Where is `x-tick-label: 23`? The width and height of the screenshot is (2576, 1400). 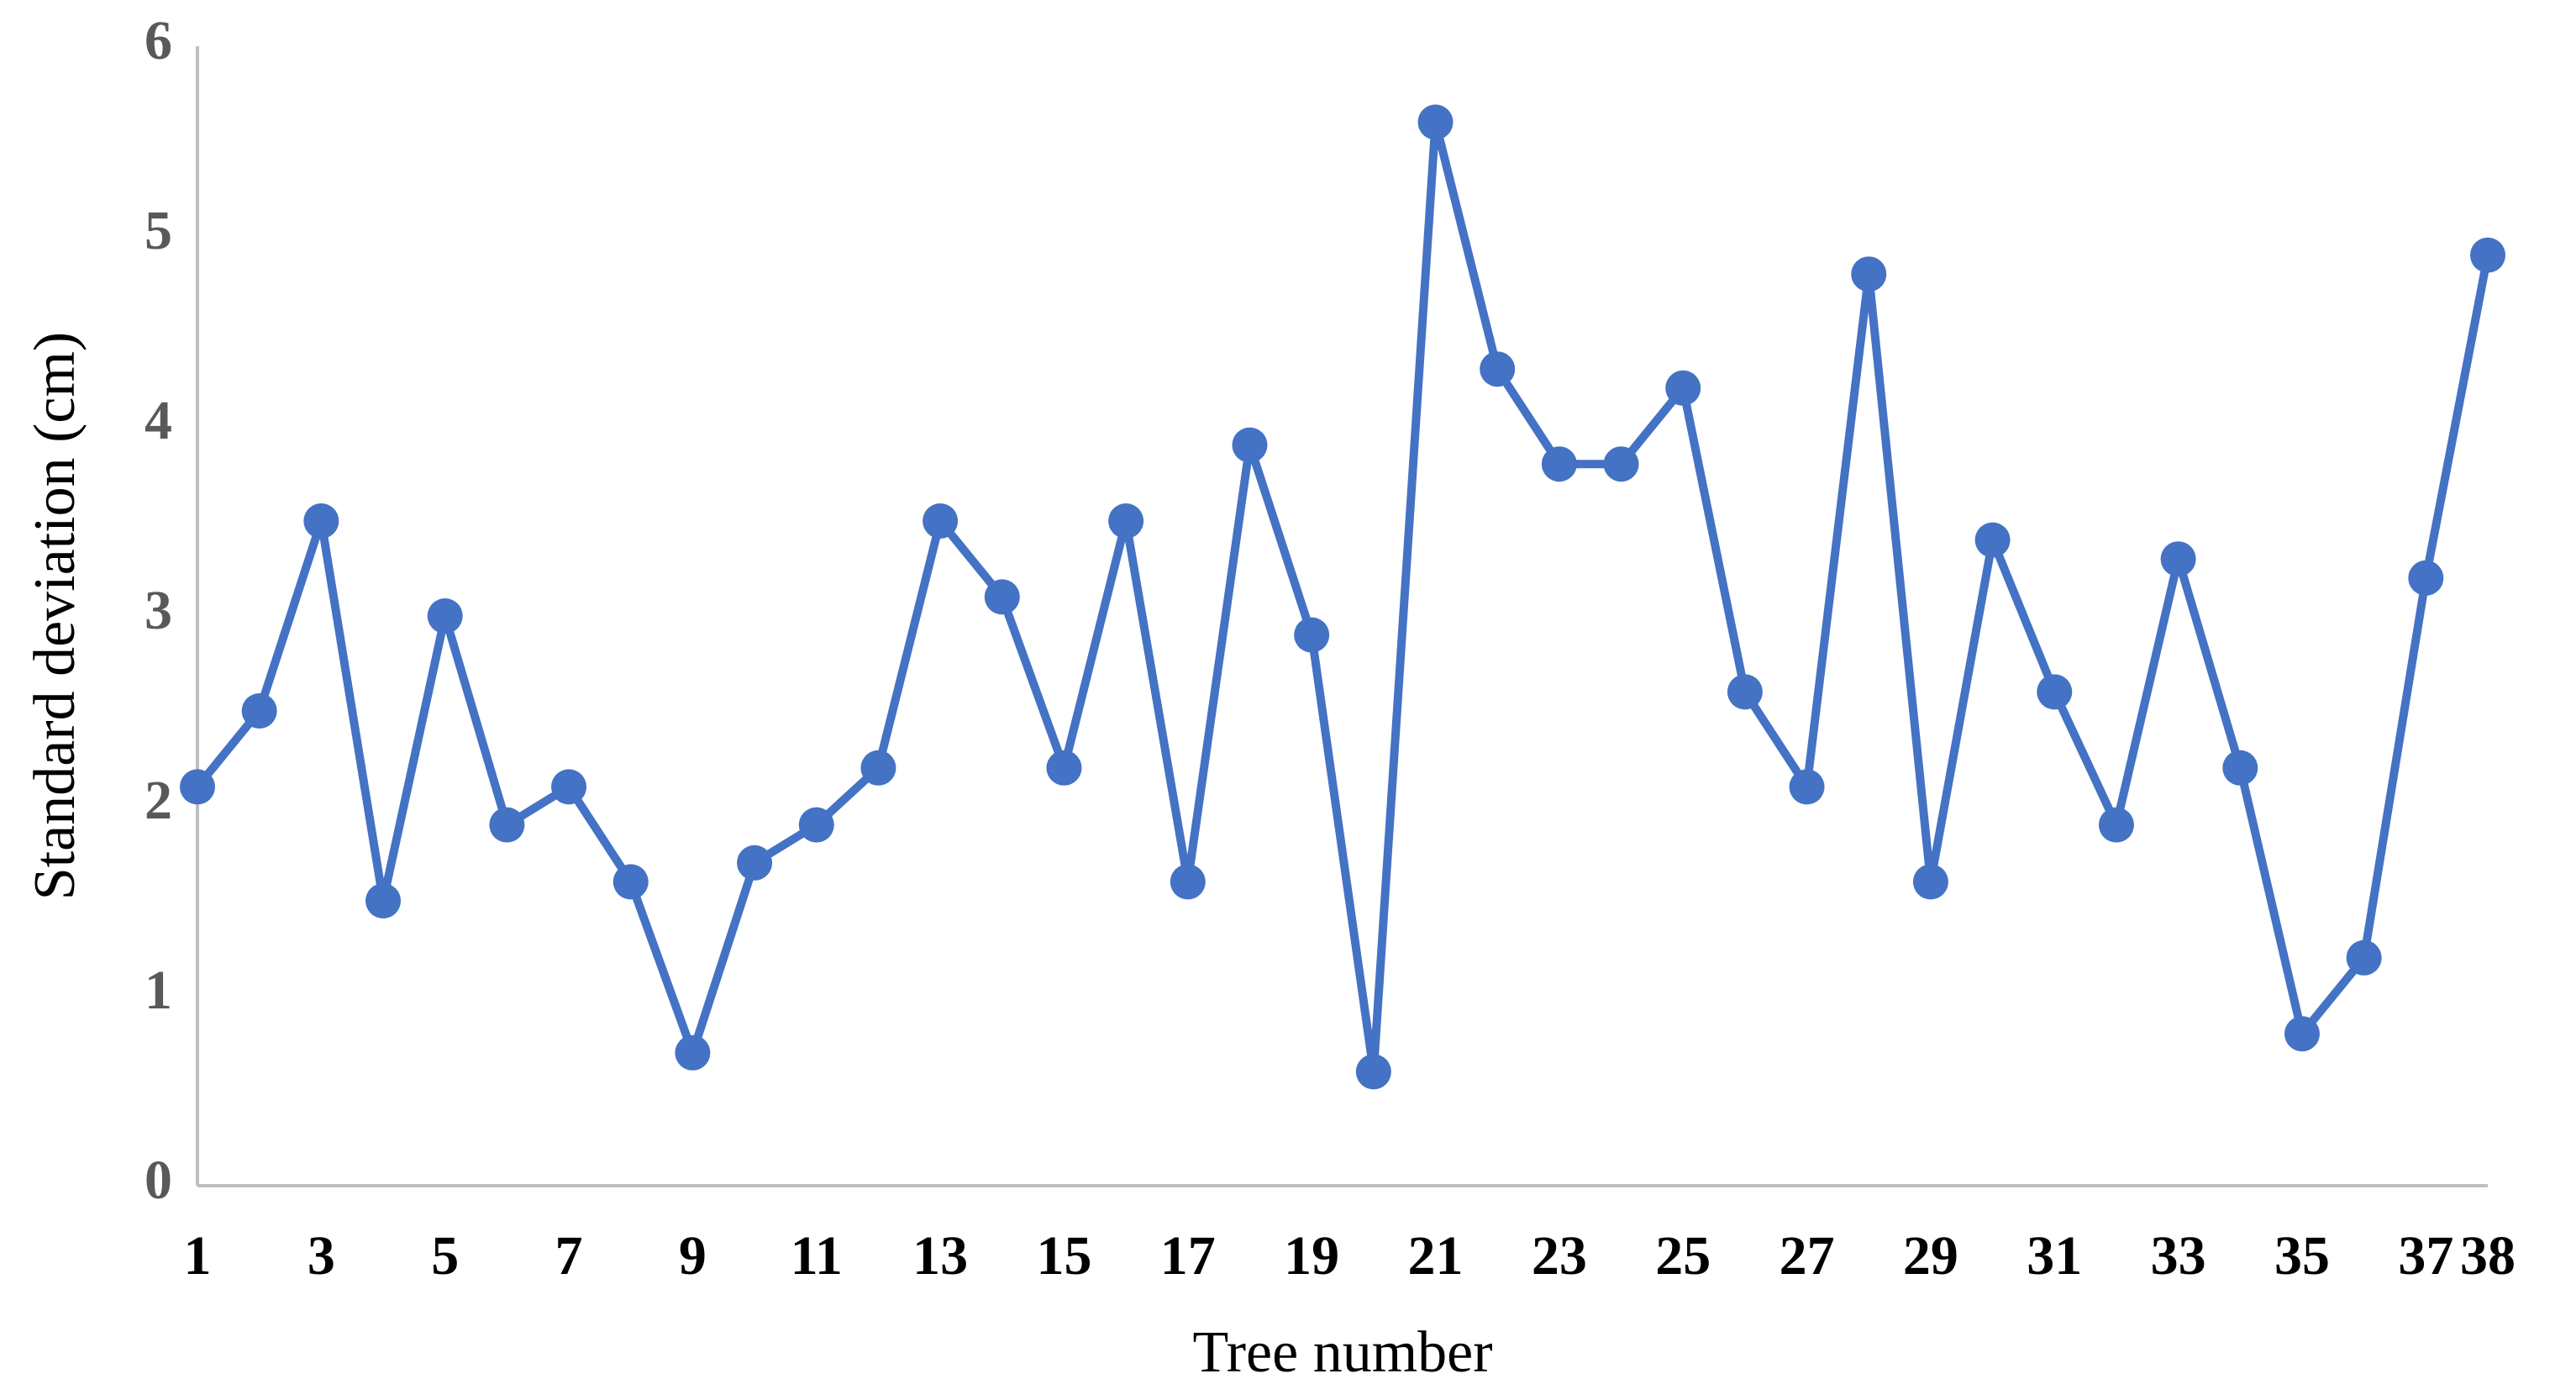
x-tick-label: 23 is located at coordinates (1559, 1256).